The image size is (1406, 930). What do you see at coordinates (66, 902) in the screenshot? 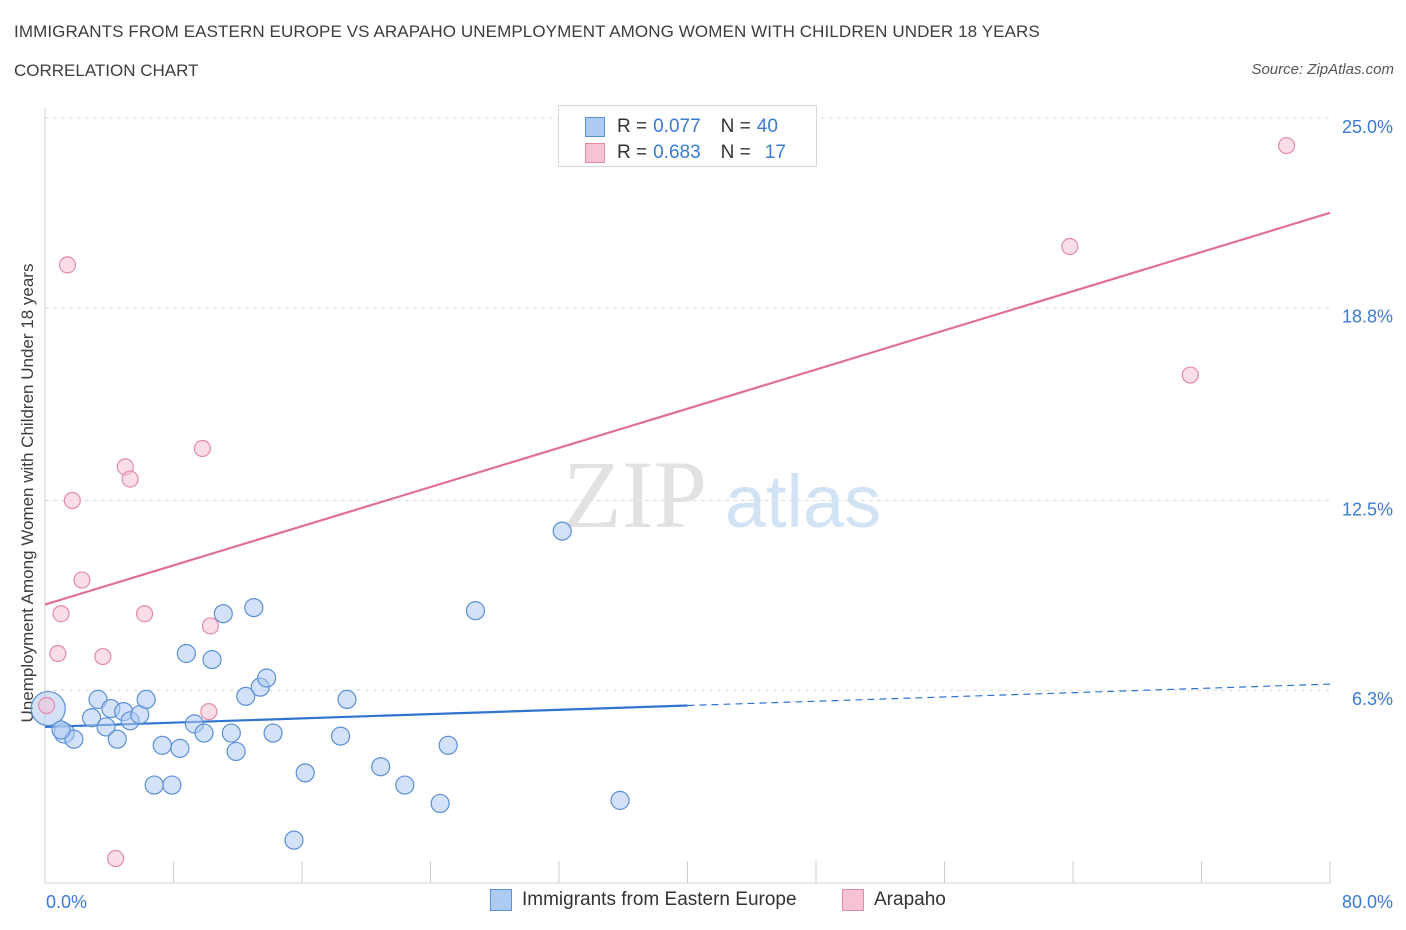
I see `x-tick-label-min: 0.0%` at bounding box center [66, 902].